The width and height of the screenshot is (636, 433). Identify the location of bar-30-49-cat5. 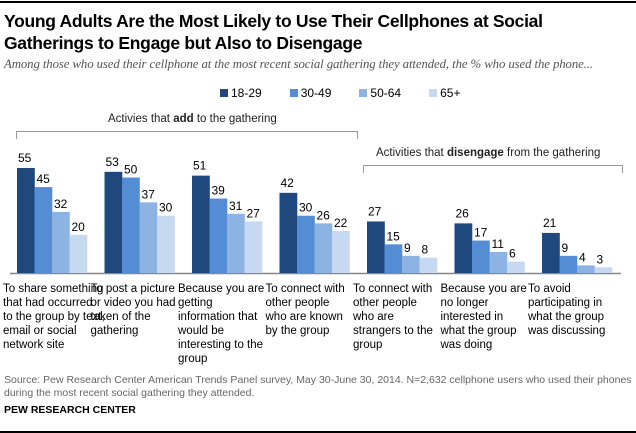
(393, 258).